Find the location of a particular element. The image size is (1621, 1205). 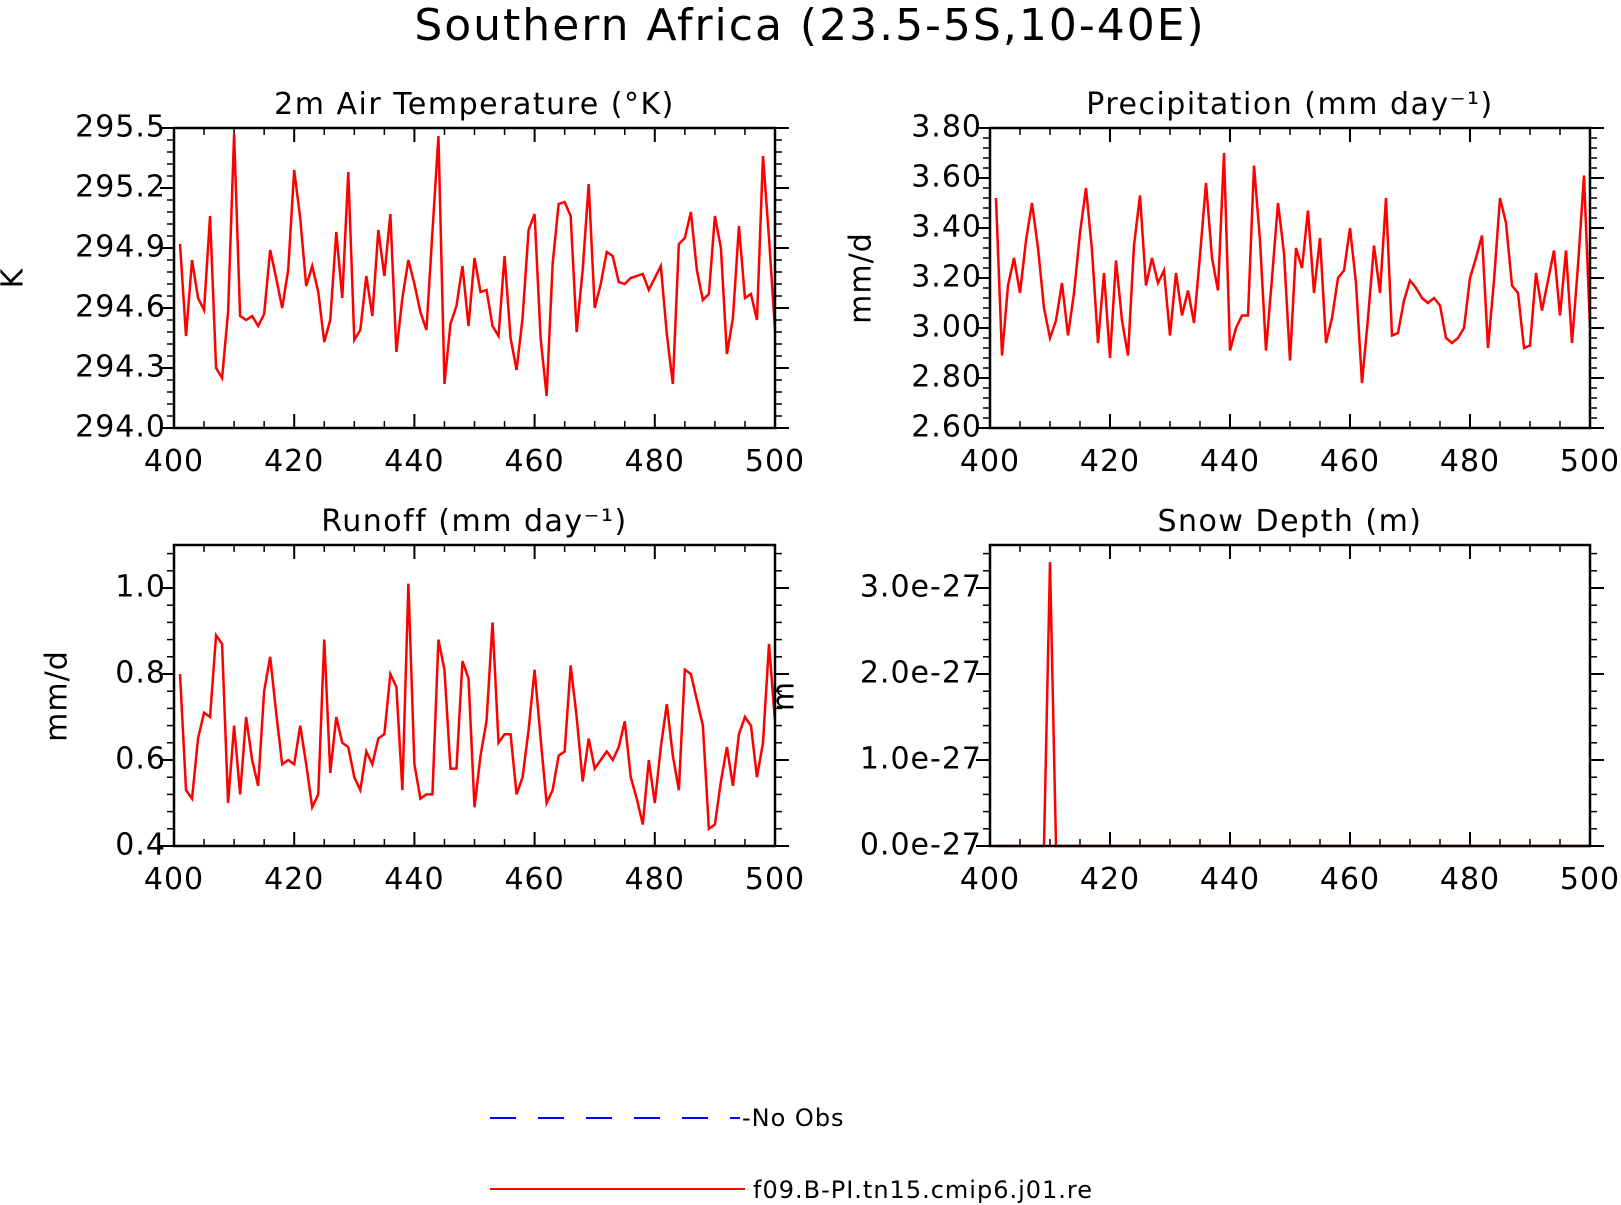

runoff-x-tick-label: 400 is located at coordinates (174, 879).